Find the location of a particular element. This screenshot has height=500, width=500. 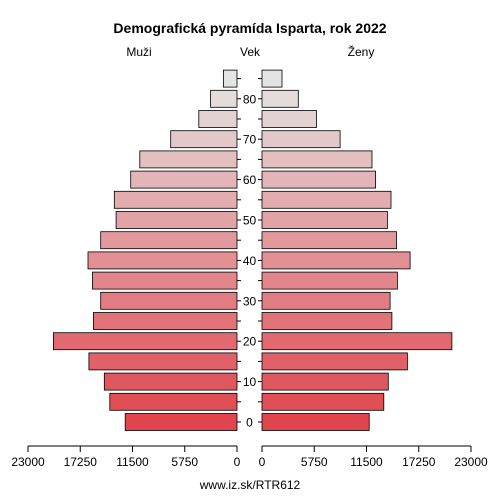

source-label: www.iz.sk/RTR612 is located at coordinates (250, 485).